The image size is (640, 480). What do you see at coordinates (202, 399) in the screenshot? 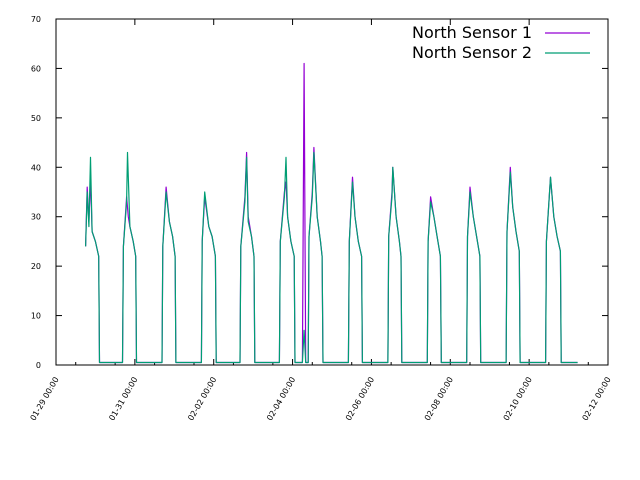
I see `x-tick-label: 02-02 00:00` at bounding box center [202, 399].